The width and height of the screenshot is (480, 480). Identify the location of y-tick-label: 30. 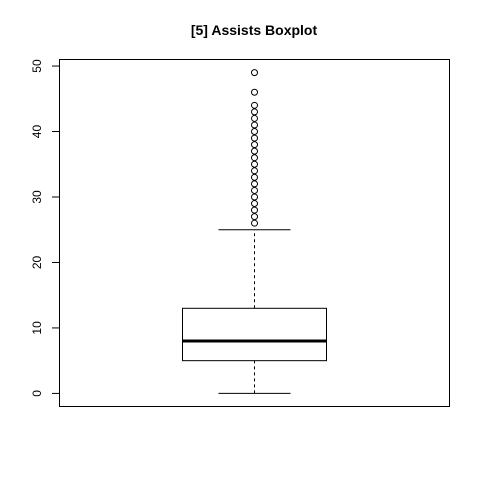
(37, 197).